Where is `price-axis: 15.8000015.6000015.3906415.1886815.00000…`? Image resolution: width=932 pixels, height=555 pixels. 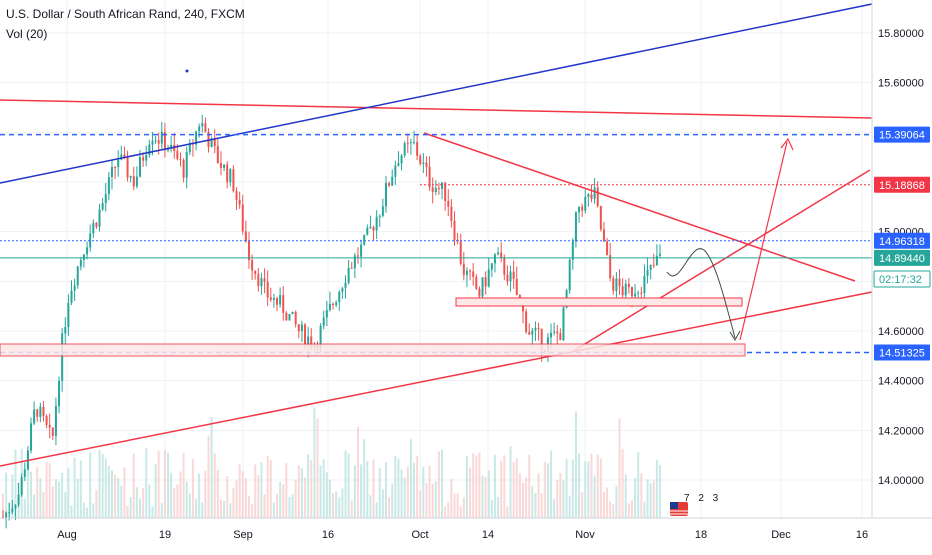
price-axis: 15.8000015.6000015.3906415.1886815.00000… is located at coordinates (901, 259).